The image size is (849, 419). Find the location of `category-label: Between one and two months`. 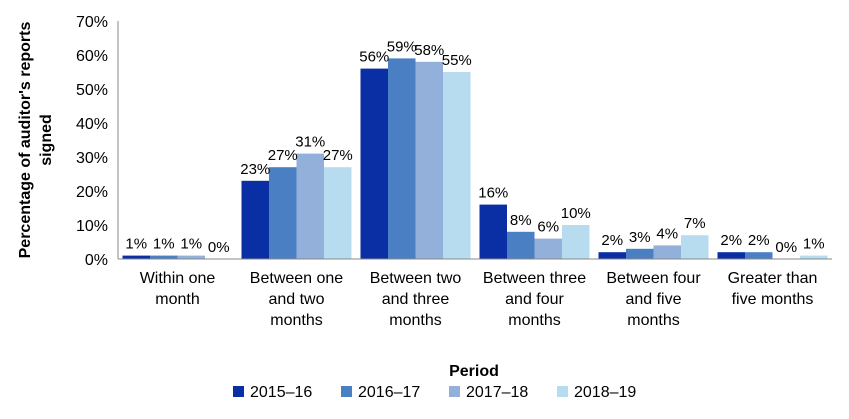

category-label: Between one and two months is located at coordinates (297, 299).